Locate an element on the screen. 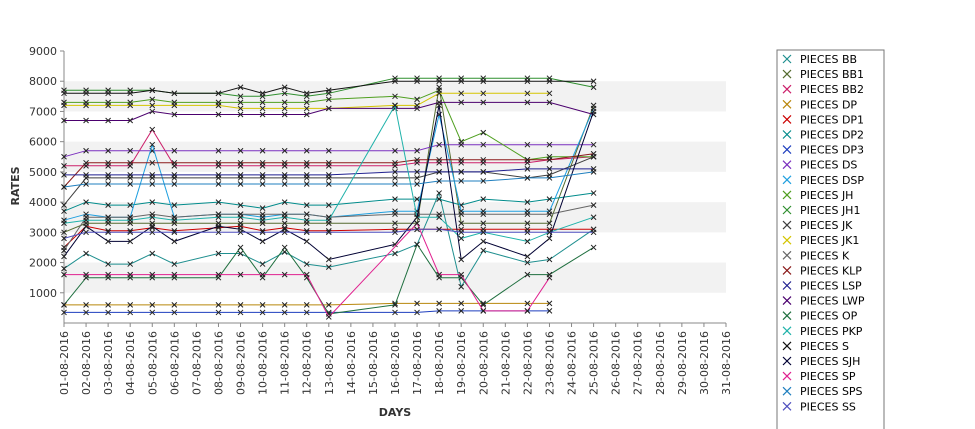 This screenshot has width=975, height=429. x-tick-label: 21-08-2016 is located at coordinates (505, 363).